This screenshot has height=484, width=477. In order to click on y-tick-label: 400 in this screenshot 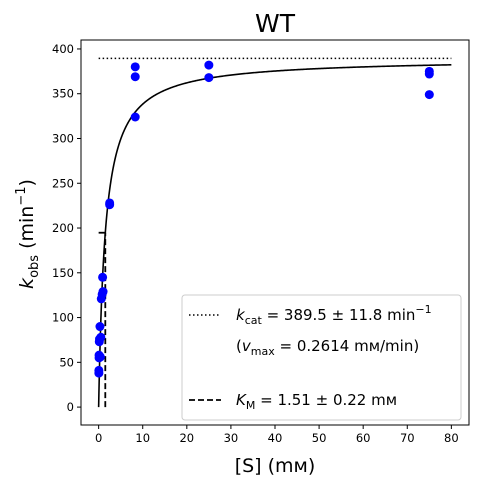, I will do `click(63, 49)`.